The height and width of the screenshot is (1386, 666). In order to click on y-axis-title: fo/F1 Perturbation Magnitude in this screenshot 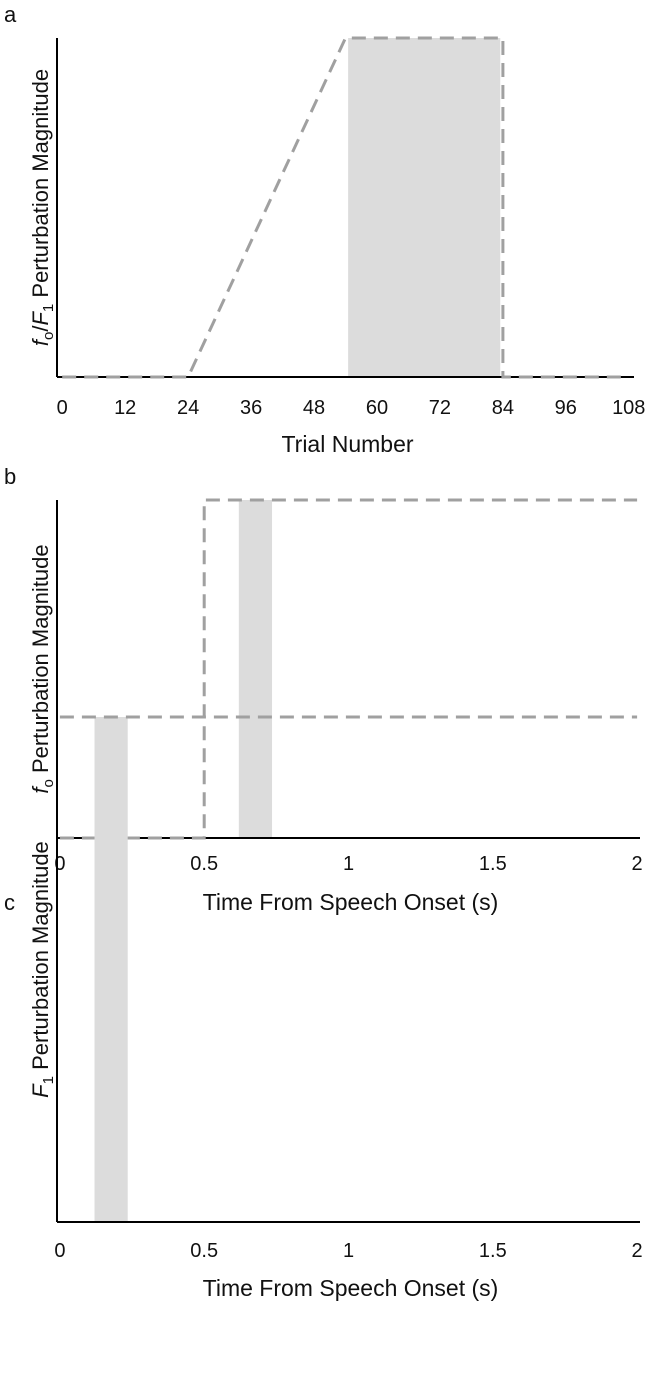, I will do `click(42, 207)`.